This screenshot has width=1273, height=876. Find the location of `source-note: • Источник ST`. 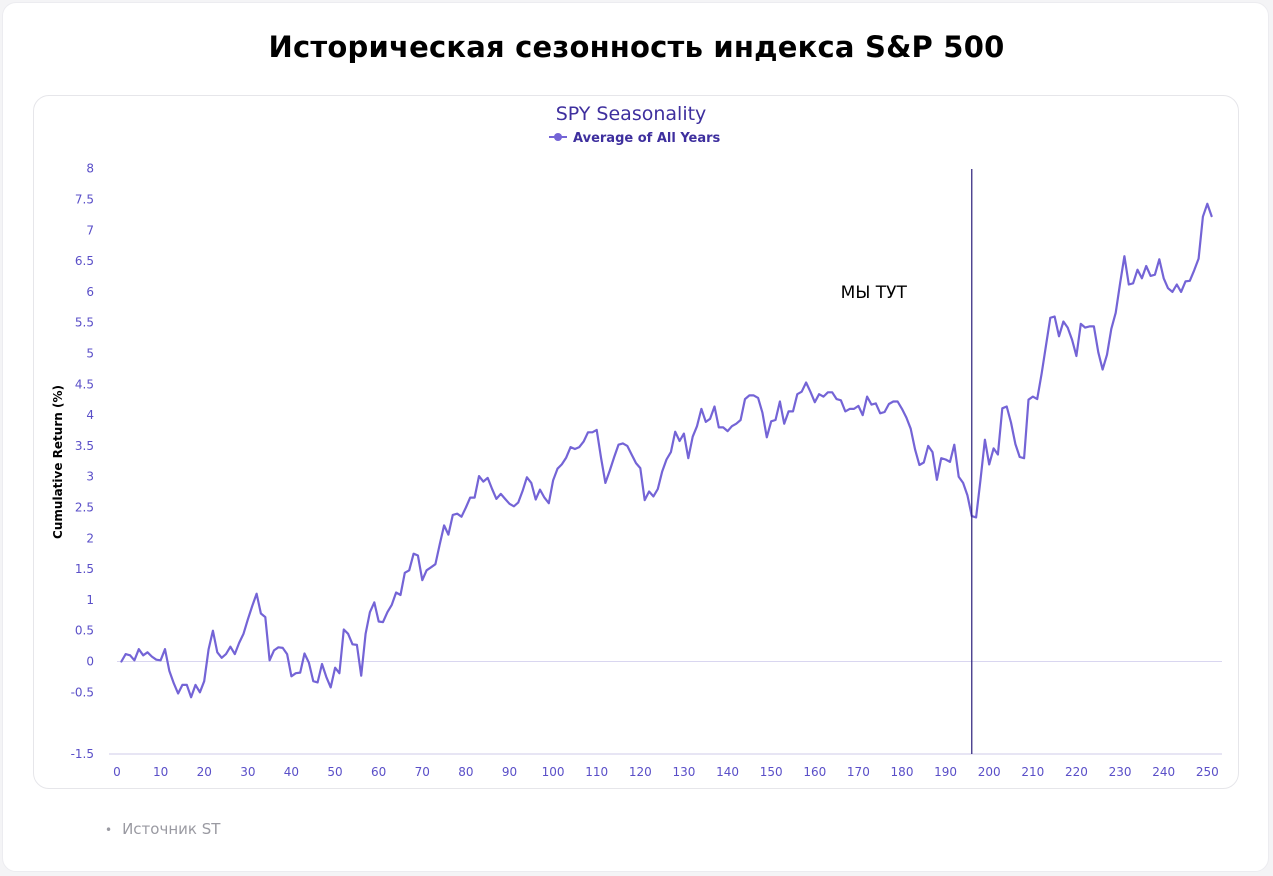

source-note: • Источник ST is located at coordinates (162, 829).